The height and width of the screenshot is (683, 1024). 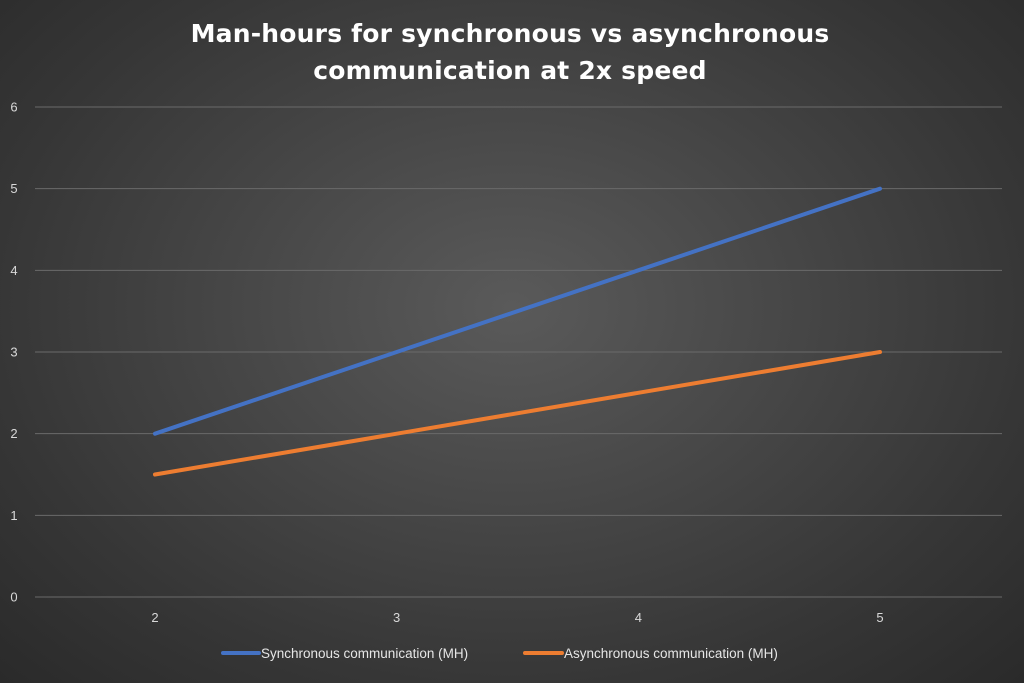 I want to click on legend-label: Synchronous communication (MH), so click(x=364, y=653).